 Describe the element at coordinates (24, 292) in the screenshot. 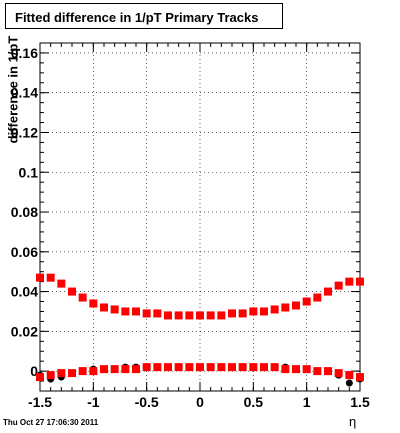

I see `y-tick-label: 0.04` at that location.